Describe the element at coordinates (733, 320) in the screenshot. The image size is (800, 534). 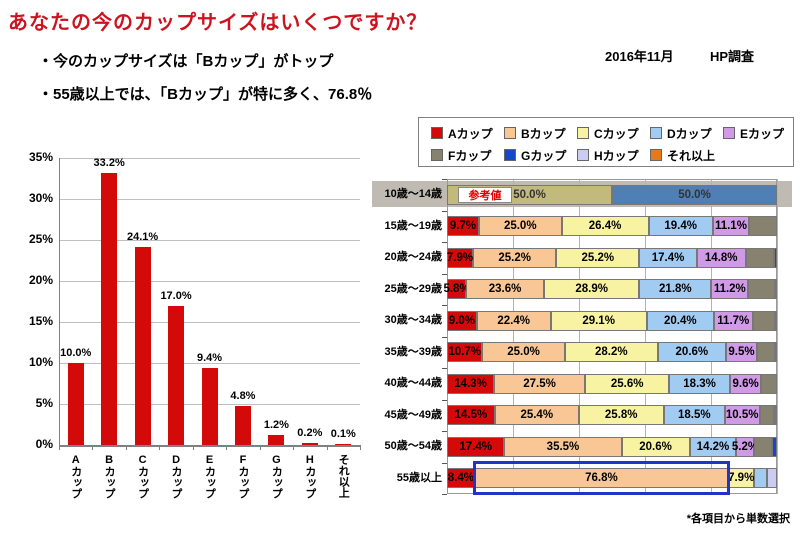
I see `bar-segment-E-cup: 11.7%` at that location.